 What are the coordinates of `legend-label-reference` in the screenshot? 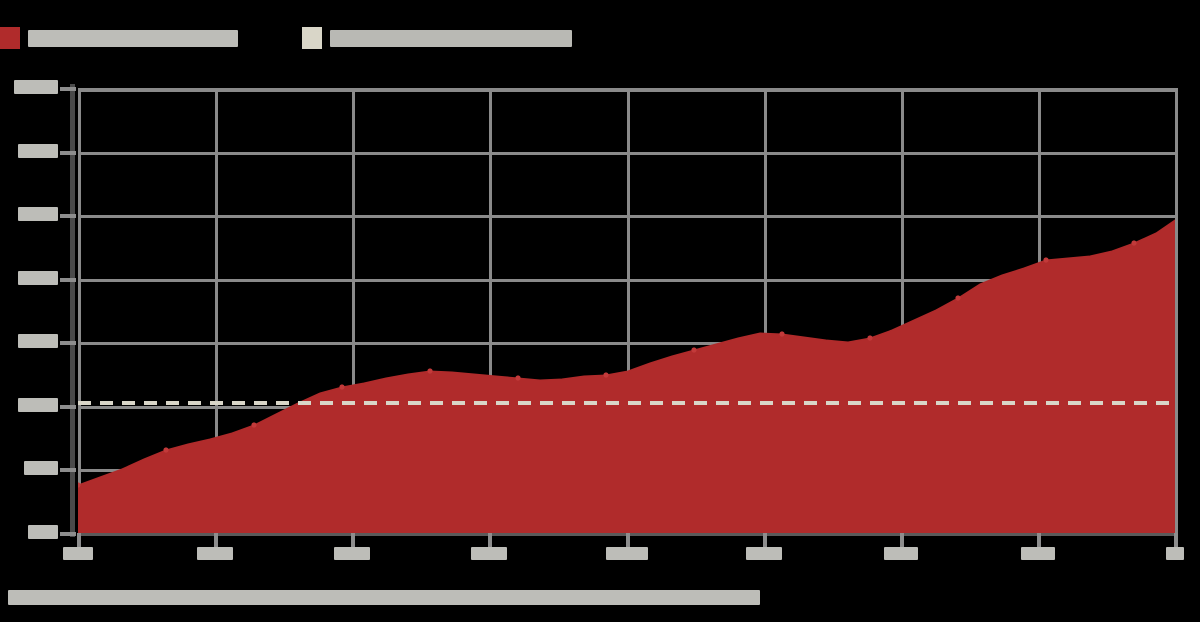 It's located at (451, 38).